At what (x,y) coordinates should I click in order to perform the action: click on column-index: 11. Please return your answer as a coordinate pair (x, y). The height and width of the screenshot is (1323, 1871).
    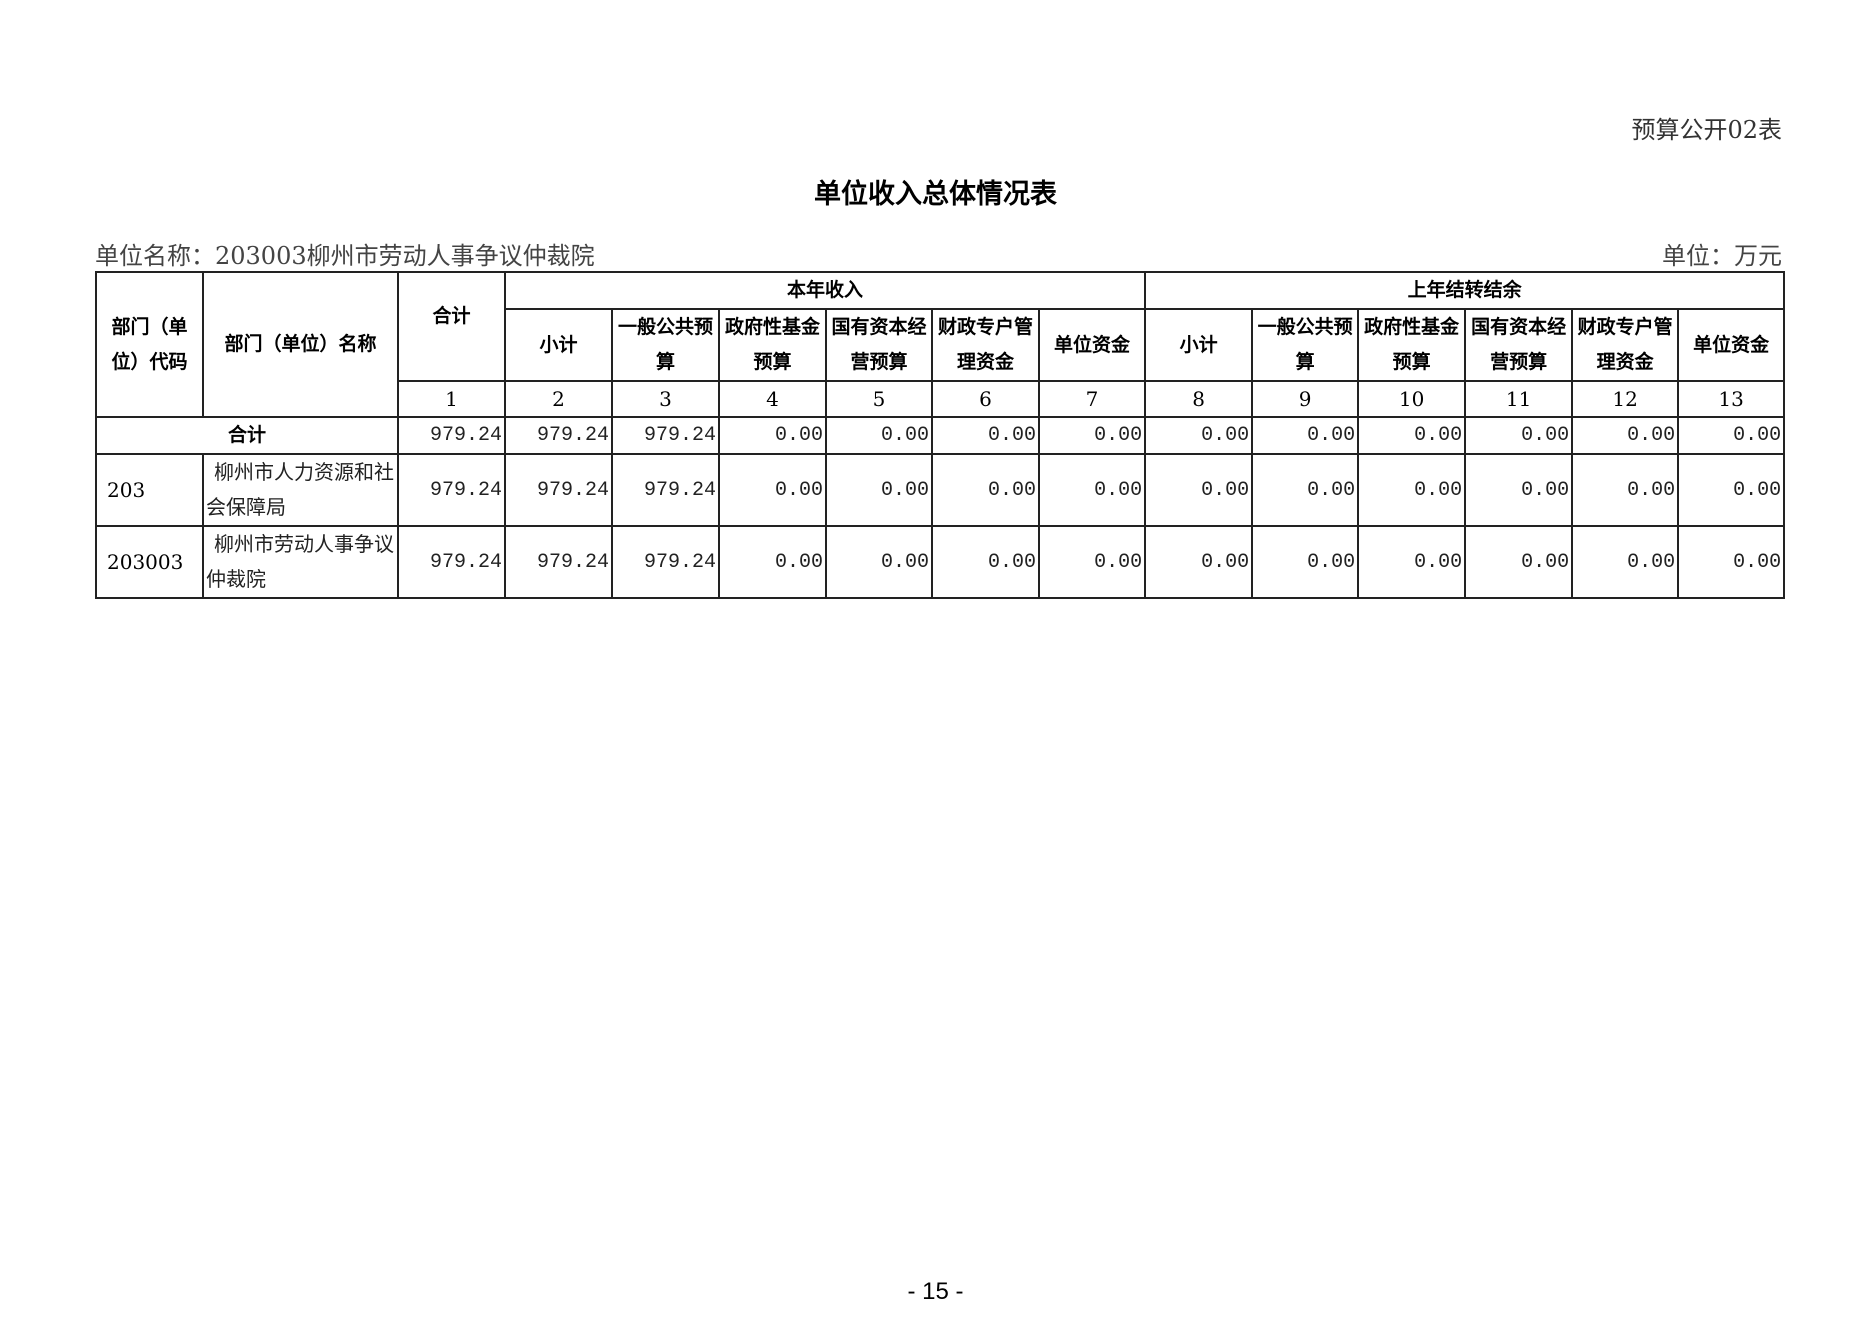
    Looking at the image, I should click on (1519, 399).